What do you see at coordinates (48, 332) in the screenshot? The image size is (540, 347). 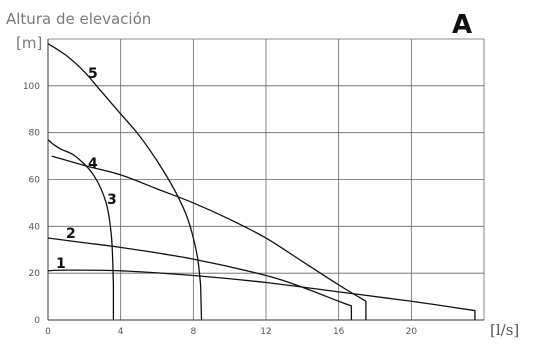 I see `x-tick-label: 0` at bounding box center [48, 332].